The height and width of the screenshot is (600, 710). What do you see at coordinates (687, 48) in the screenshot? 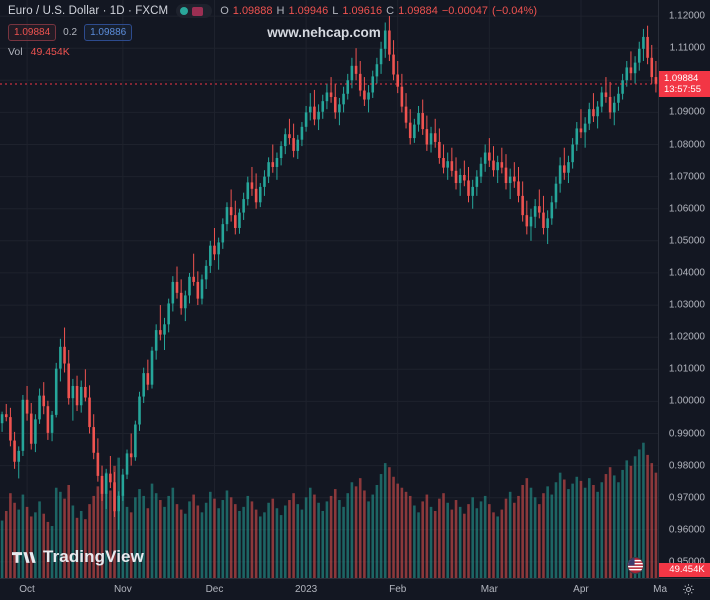
I see `price-tick-label: 1.11000` at bounding box center [687, 48].